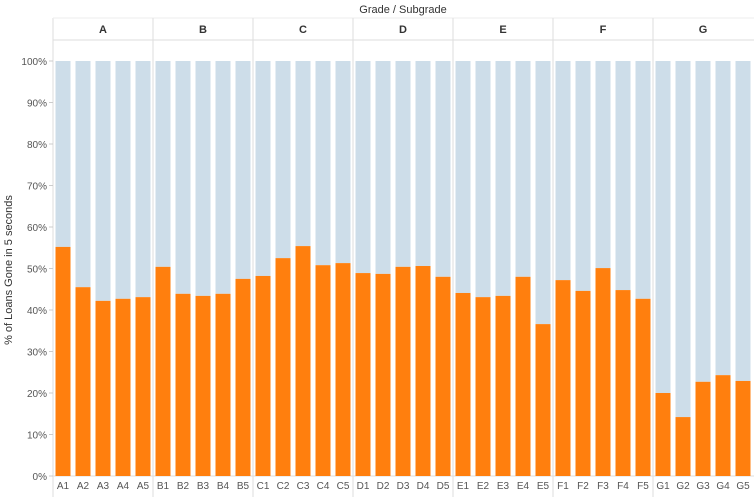  Describe the element at coordinates (363, 486) in the screenshot. I see `x-tick-label: D1` at that location.